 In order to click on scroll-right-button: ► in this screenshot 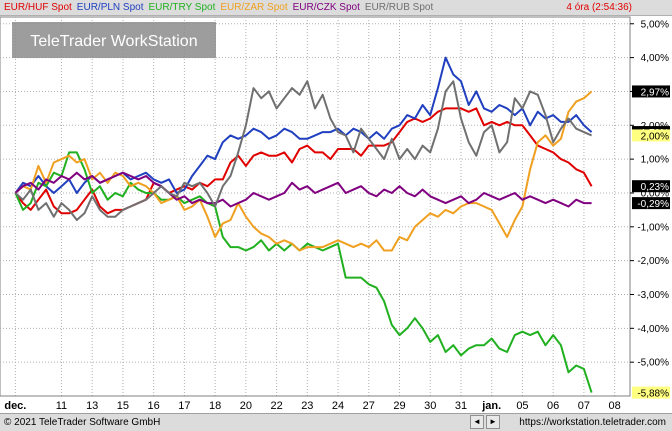, I will do `click(493, 422)`.